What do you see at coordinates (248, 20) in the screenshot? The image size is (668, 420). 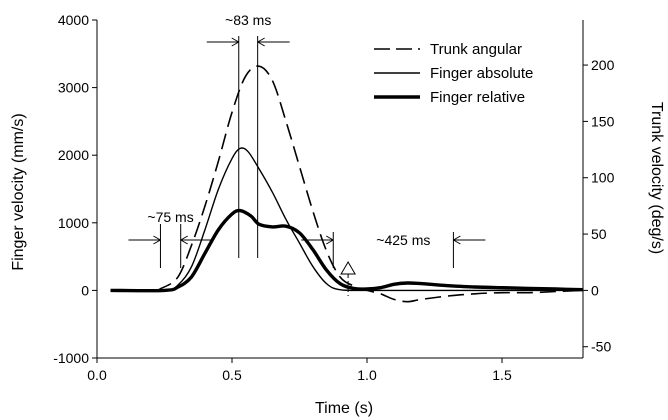 I see `annotation-label: ~83 ms` at bounding box center [248, 20].